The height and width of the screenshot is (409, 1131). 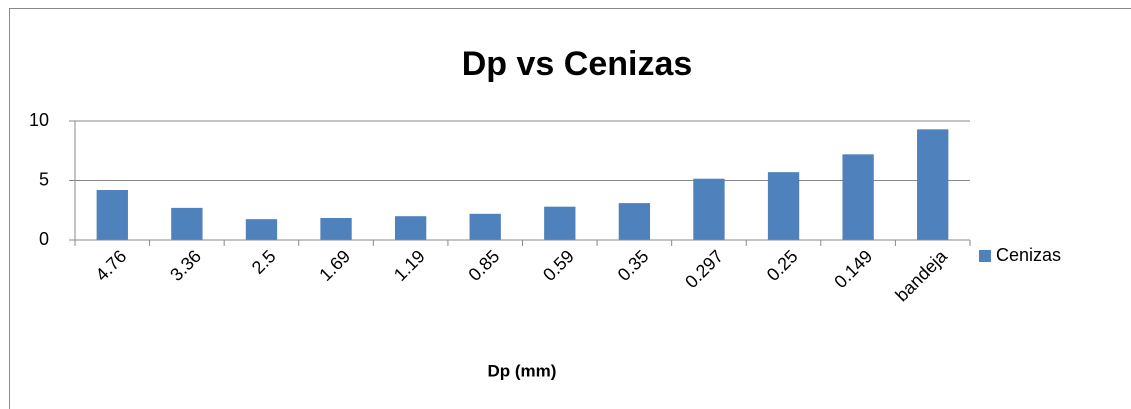 What do you see at coordinates (522, 370) in the screenshot?
I see `x-axis-label: Dp (mm)` at bounding box center [522, 370].